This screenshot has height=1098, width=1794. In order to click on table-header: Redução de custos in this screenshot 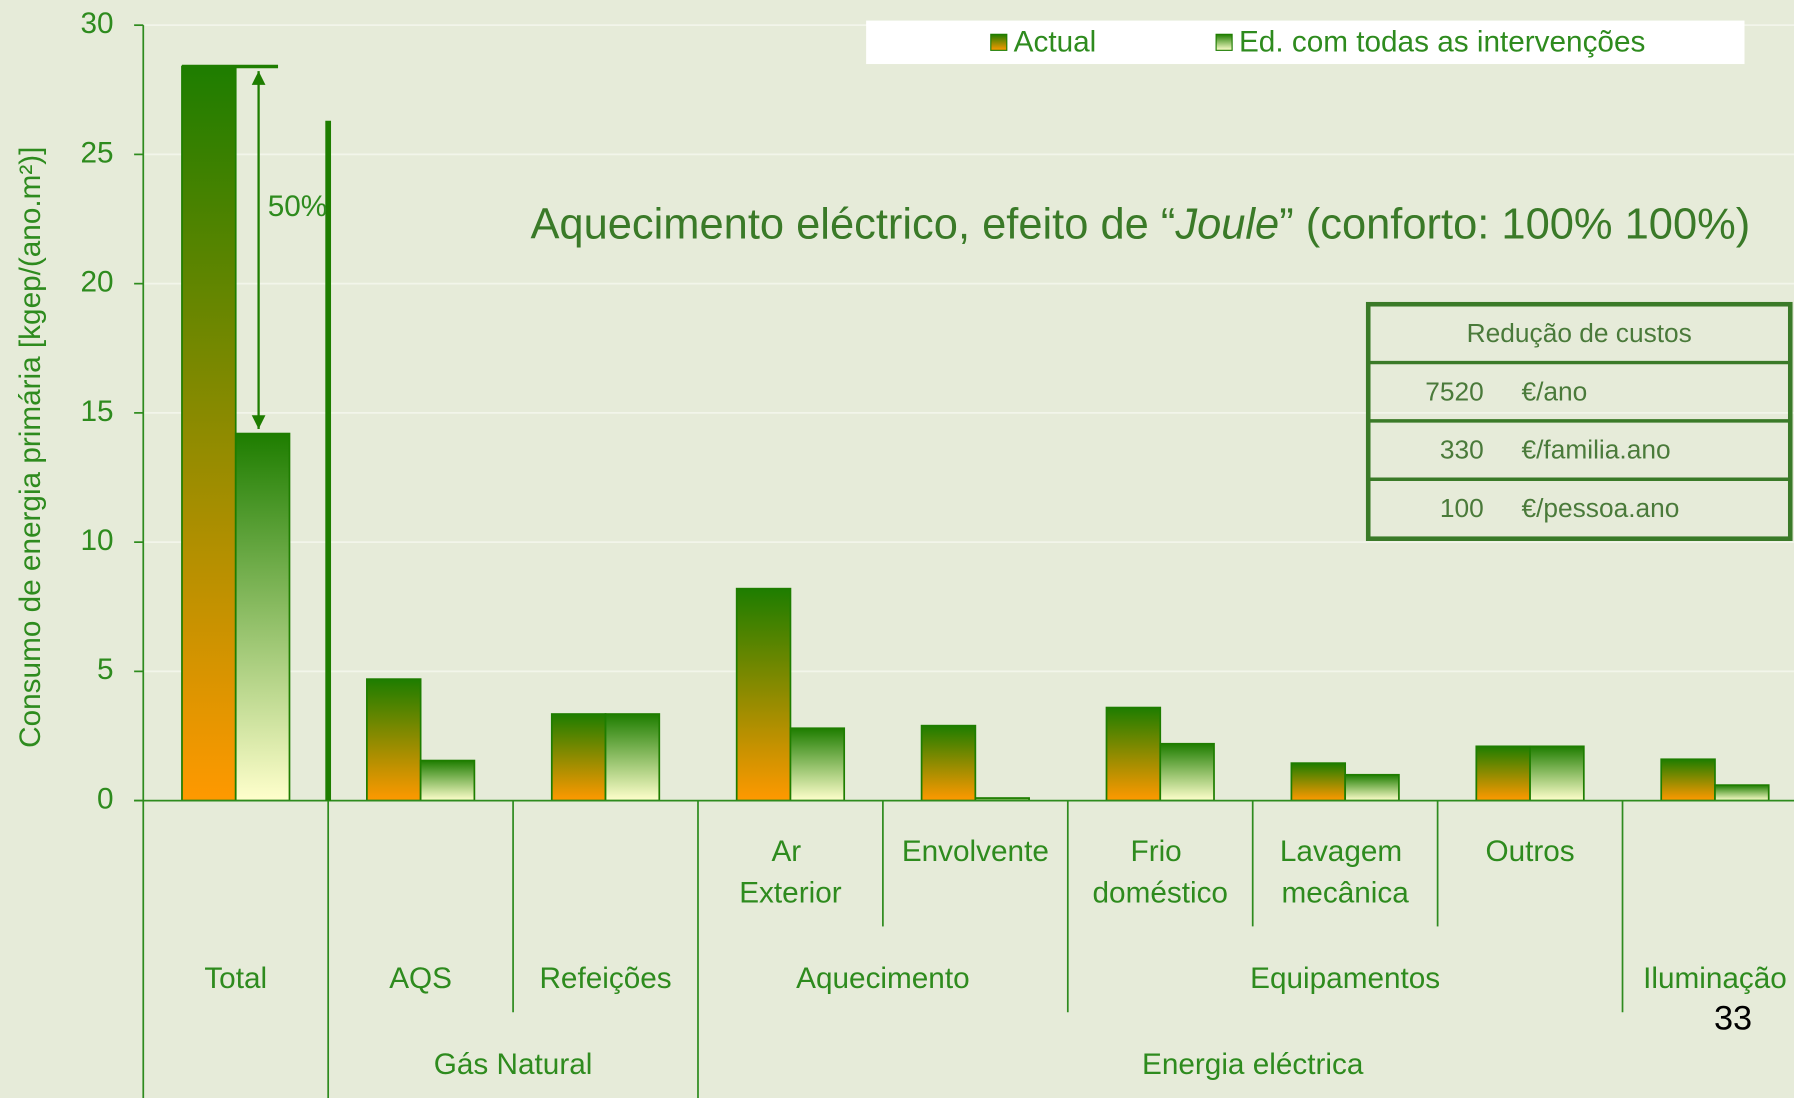, I will do `click(1579, 333)`.